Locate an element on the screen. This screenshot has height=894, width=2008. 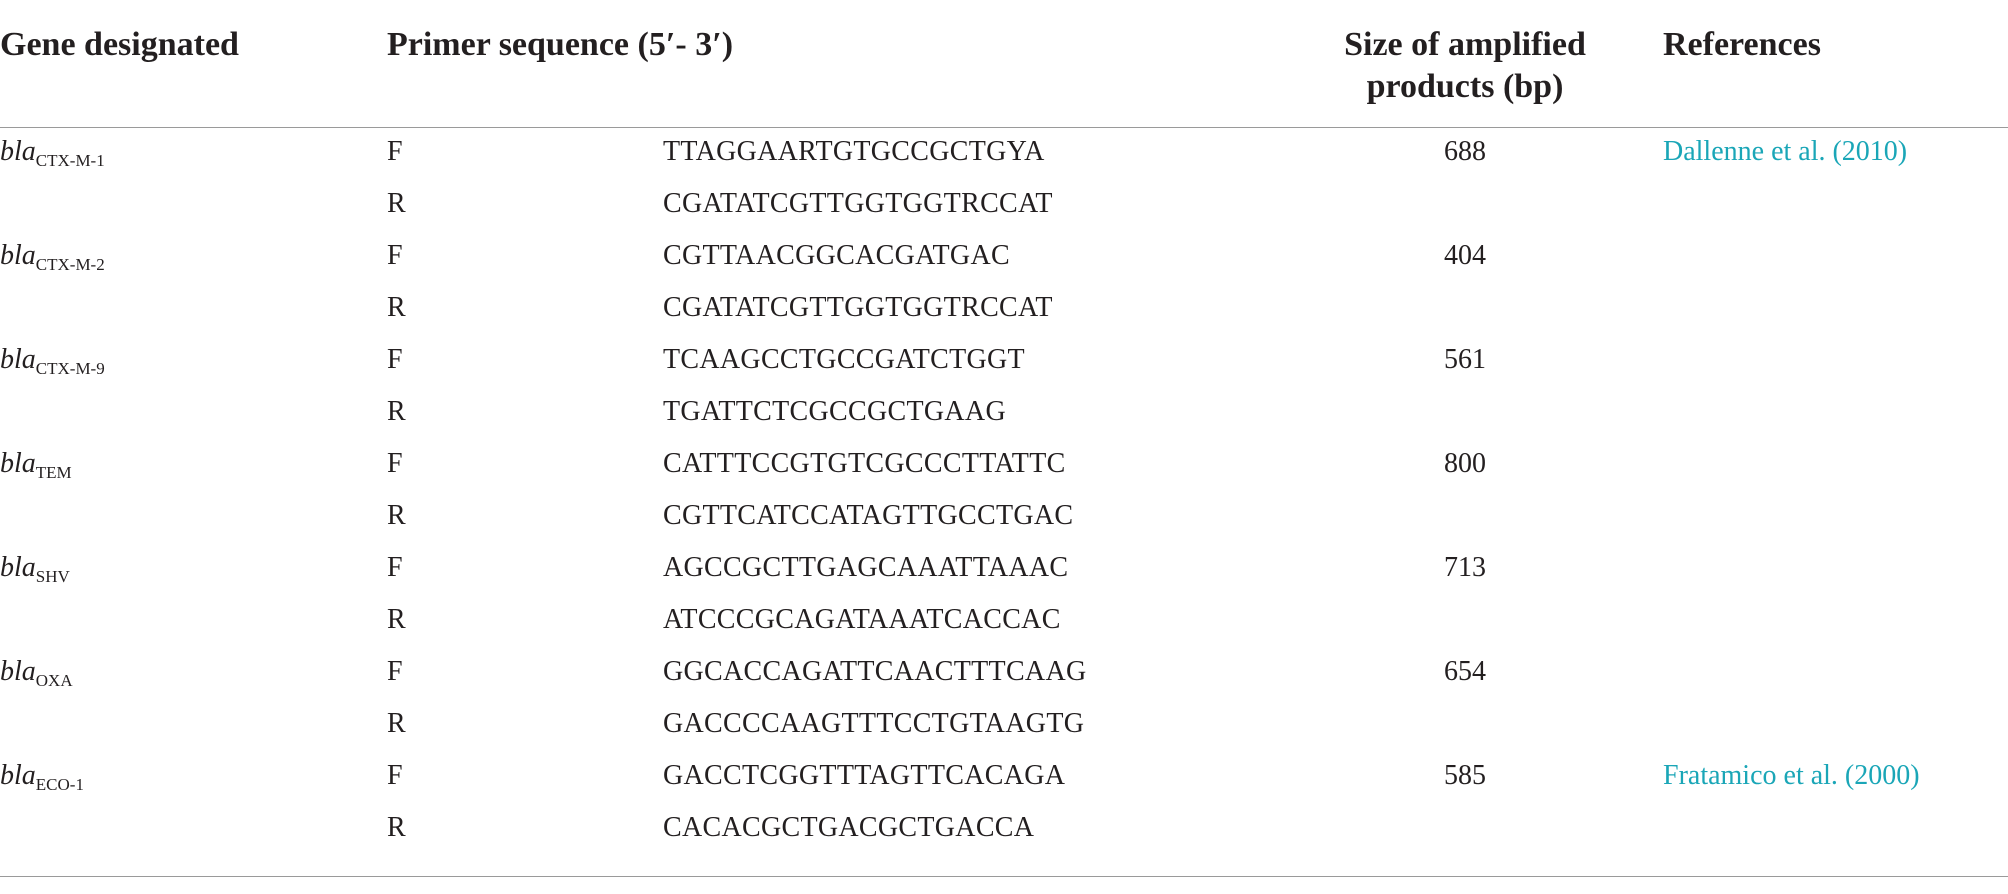
header-references: References is located at coordinates (1742, 44).